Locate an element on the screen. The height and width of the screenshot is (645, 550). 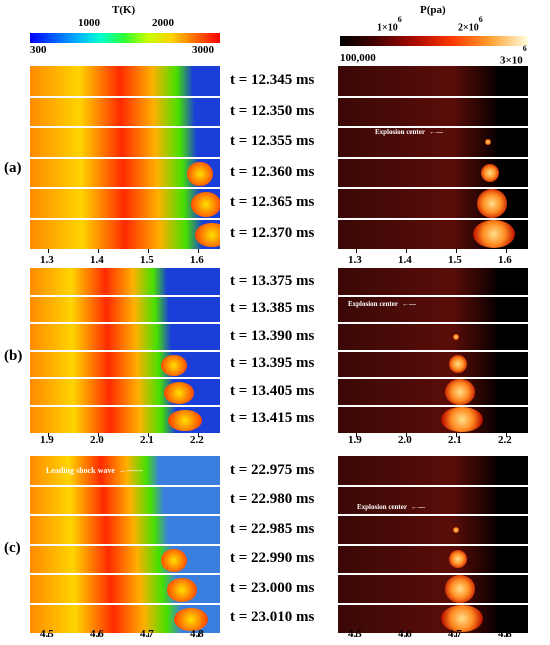
temperature-axis-tick: 4.6 is located at coordinates (97, 634).